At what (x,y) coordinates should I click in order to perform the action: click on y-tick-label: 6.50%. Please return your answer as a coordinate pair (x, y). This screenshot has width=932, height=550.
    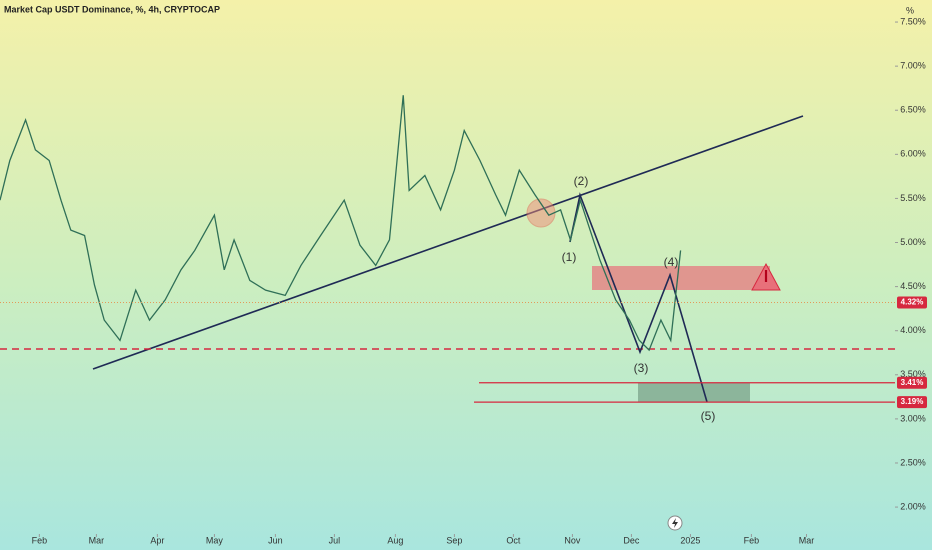
    Looking at the image, I should click on (913, 110).